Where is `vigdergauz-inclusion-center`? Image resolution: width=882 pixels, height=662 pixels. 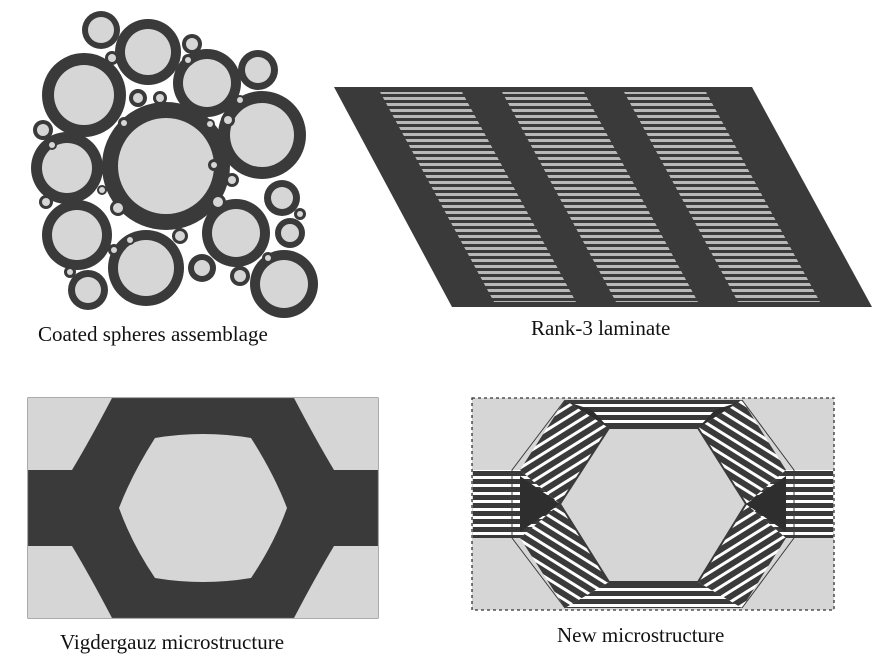 vigdergauz-inclusion-center is located at coordinates (203, 508).